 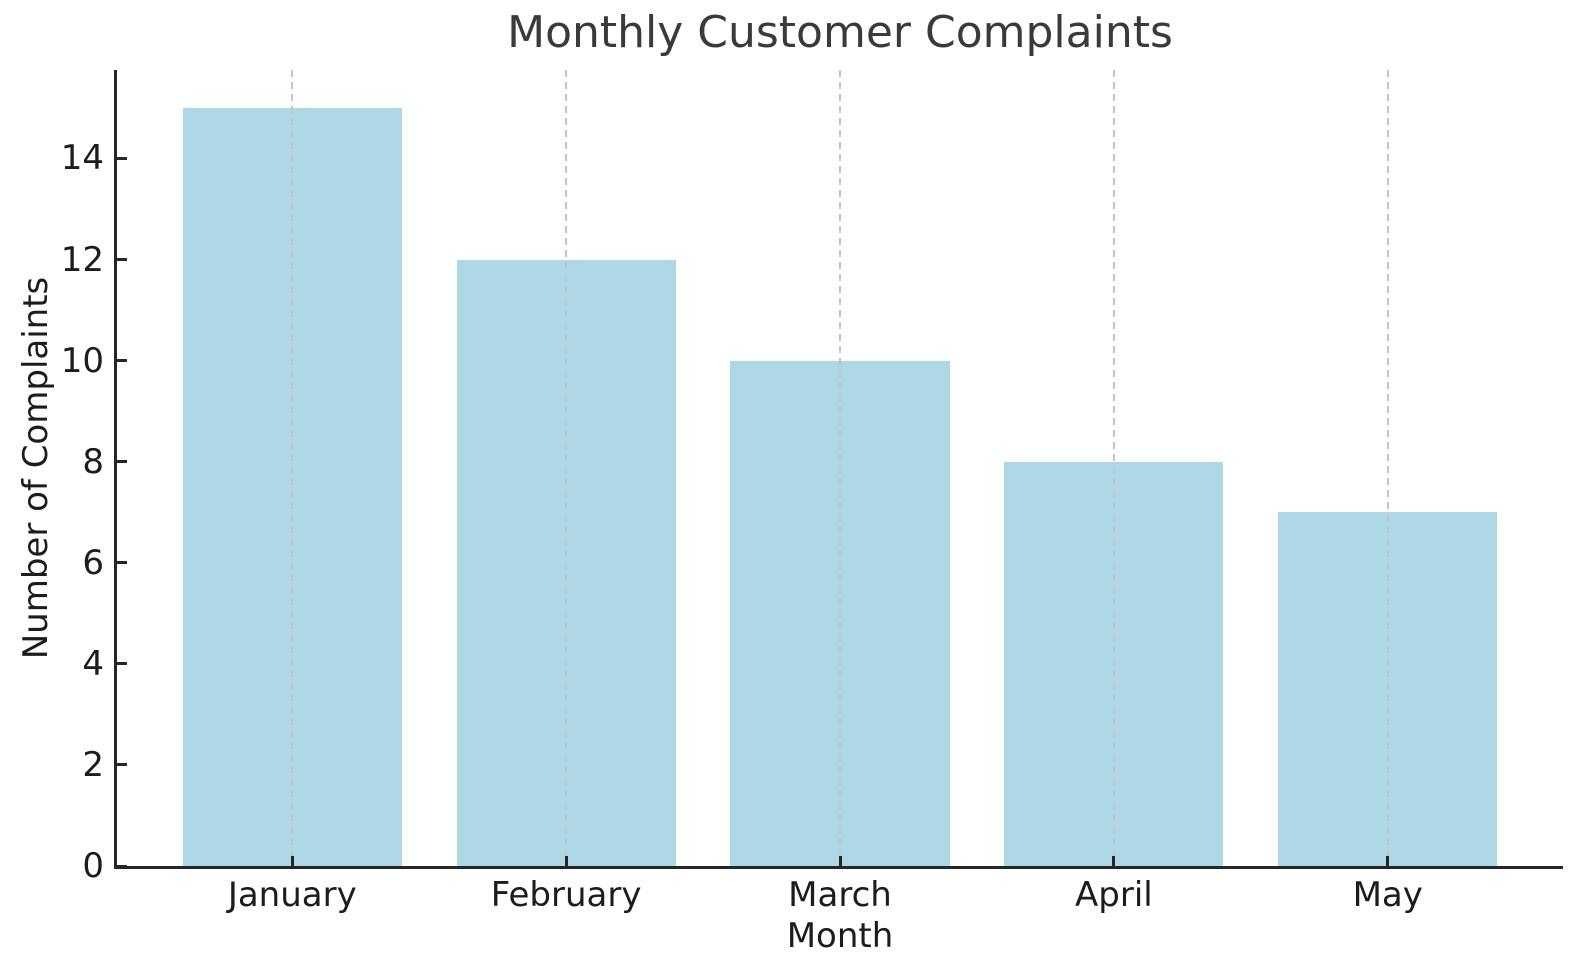 I want to click on x-tick-label-april: April, so click(x=1114, y=895).